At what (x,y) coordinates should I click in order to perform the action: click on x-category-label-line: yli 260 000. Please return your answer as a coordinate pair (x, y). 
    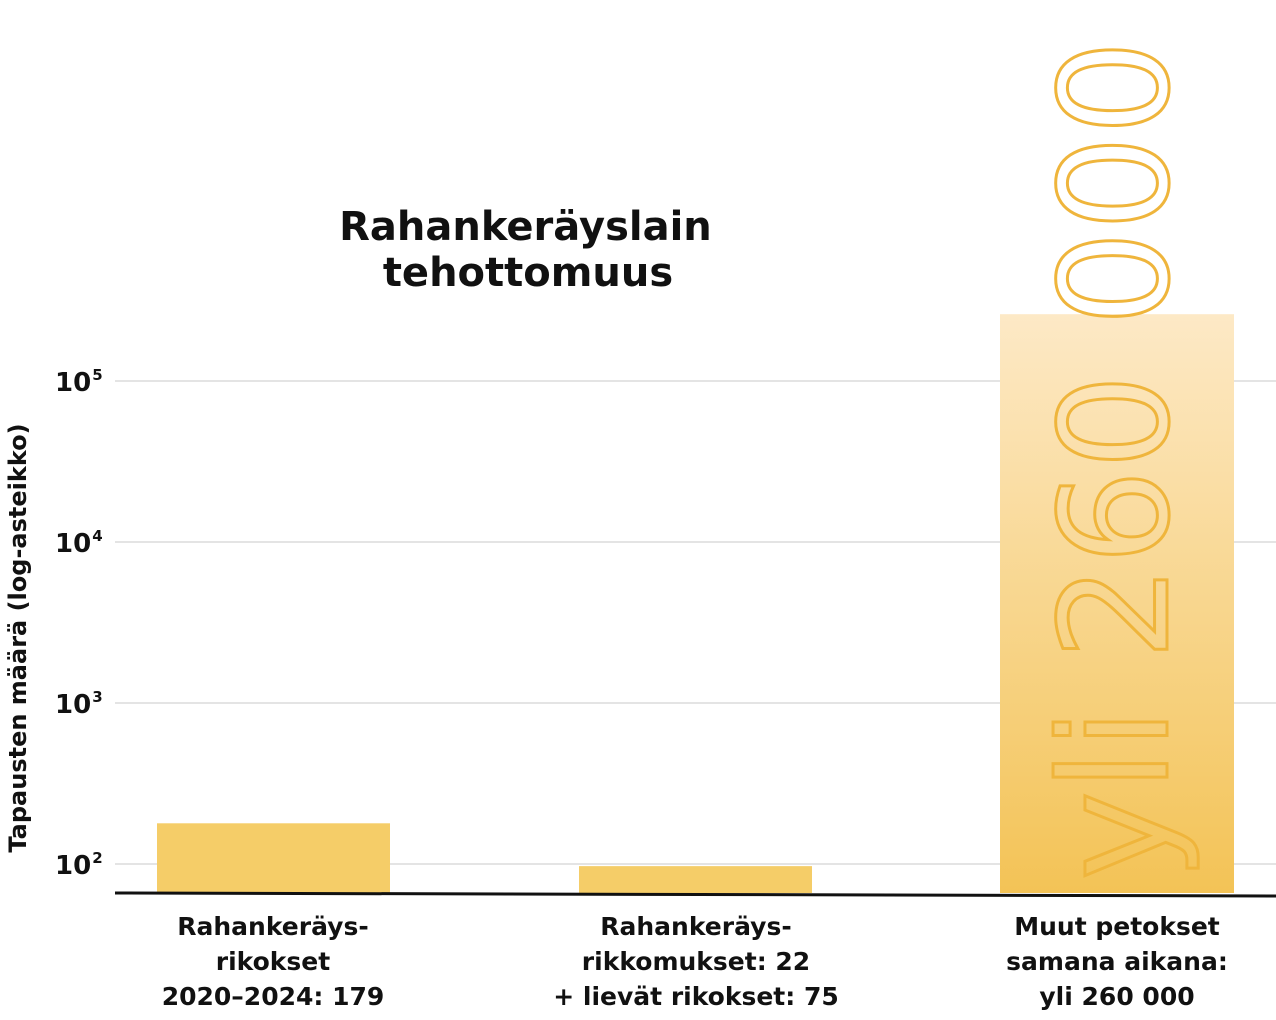
    Looking at the image, I should click on (1116, 996).